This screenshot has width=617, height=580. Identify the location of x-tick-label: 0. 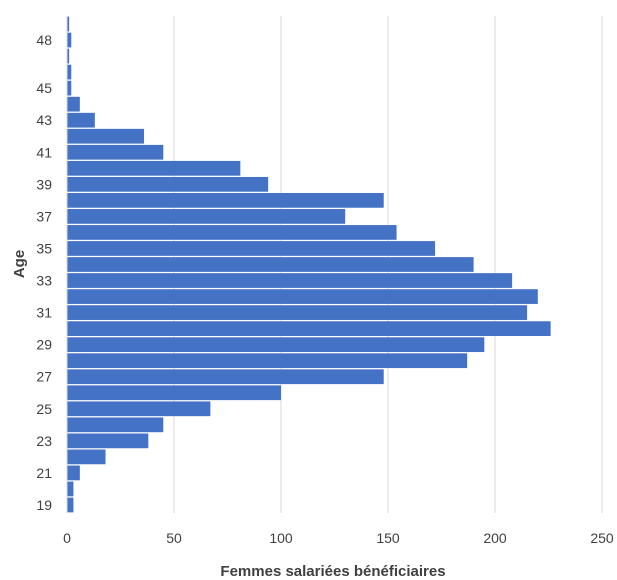
(67, 538).